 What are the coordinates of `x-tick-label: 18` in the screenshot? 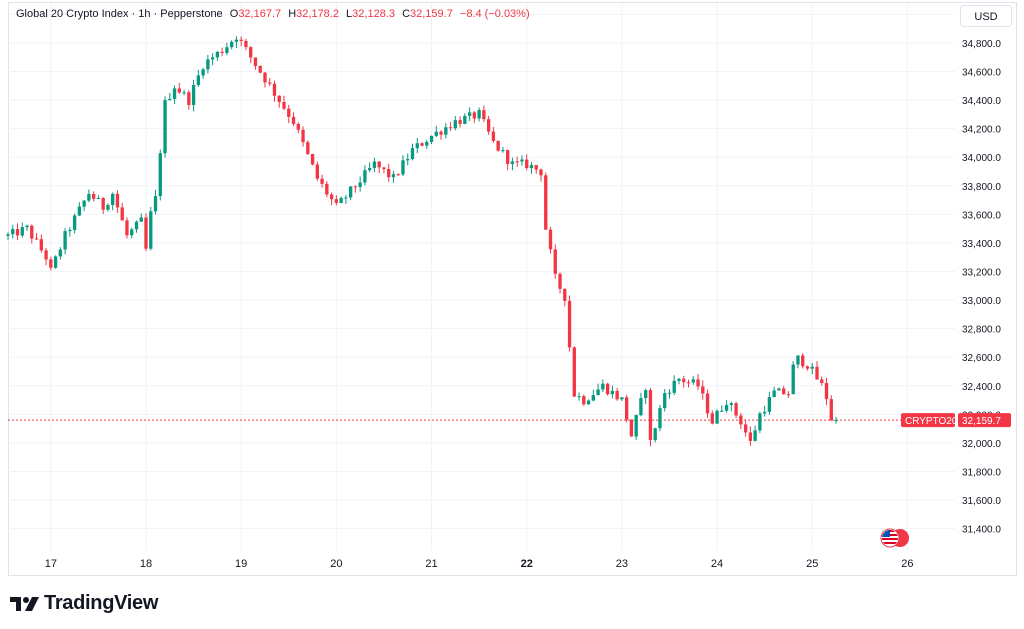 It's located at (146, 564).